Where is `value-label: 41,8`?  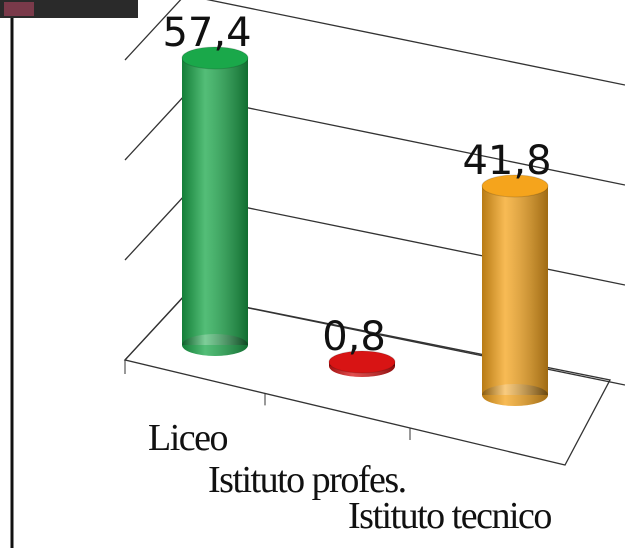
value-label: 41,8 is located at coordinates (506, 161).